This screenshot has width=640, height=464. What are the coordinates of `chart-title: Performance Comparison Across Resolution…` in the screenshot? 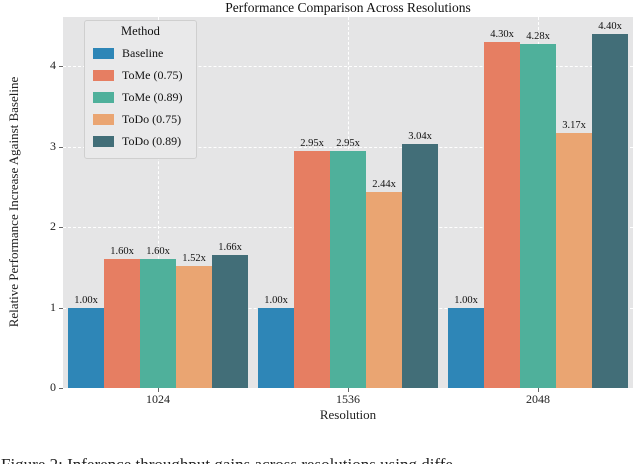 It's located at (348, 7).